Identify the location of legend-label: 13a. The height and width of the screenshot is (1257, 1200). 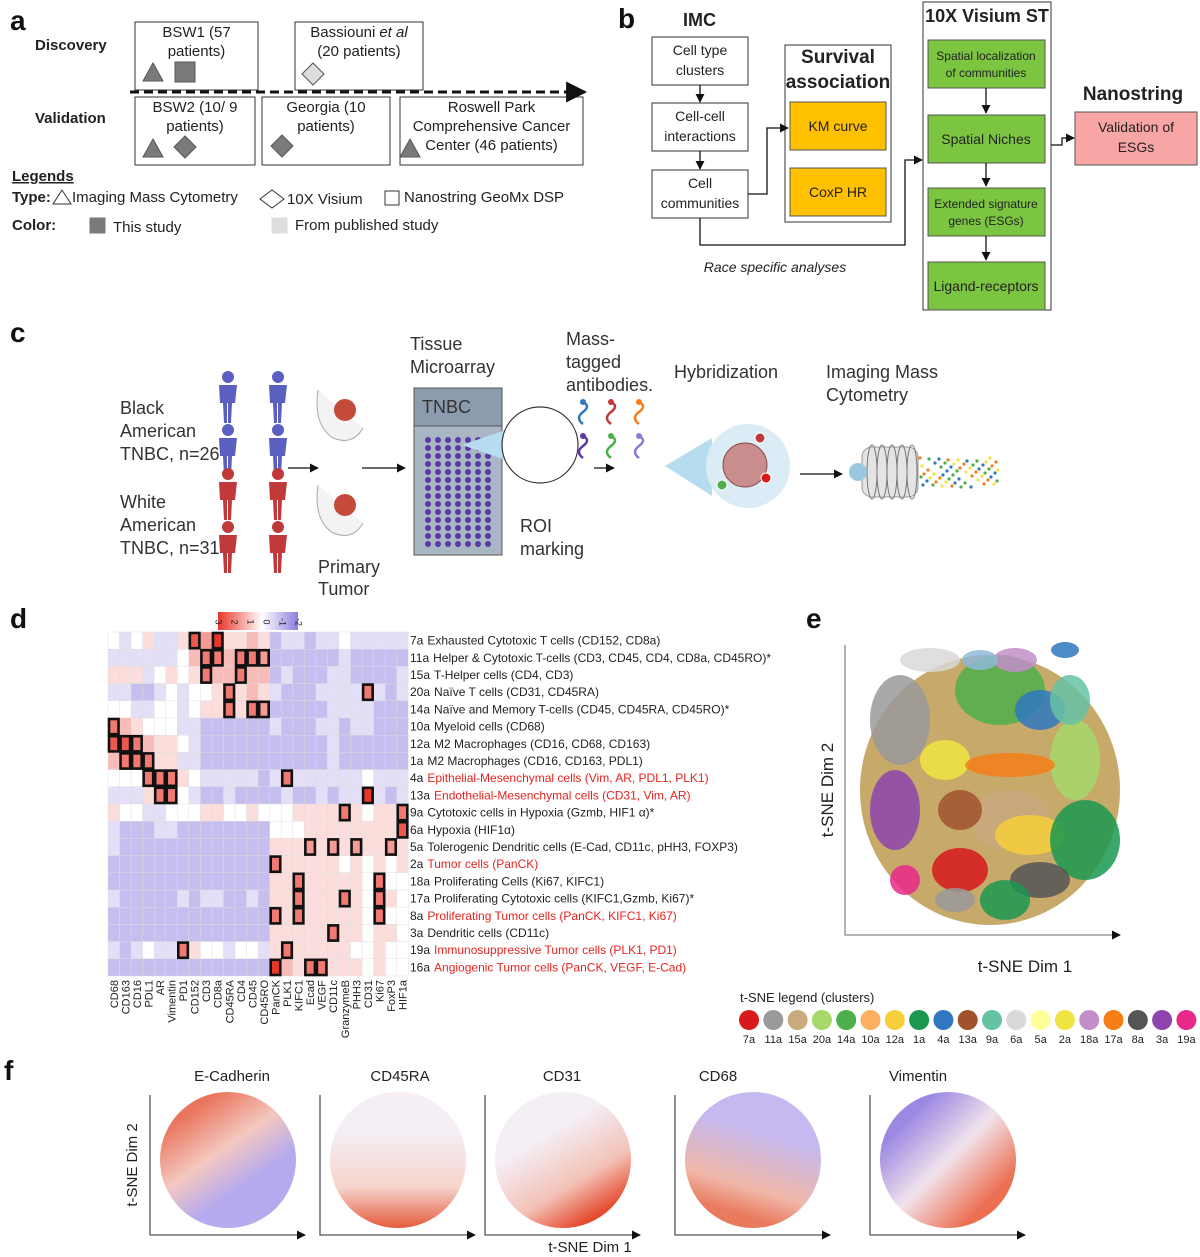
(968, 1040).